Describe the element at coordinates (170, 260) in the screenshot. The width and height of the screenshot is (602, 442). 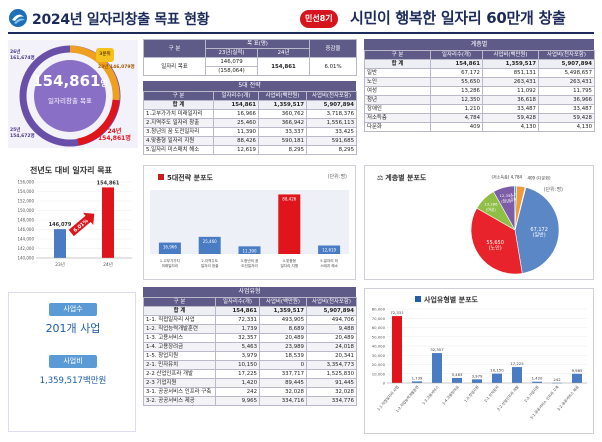
I see `strategy-category-label: 1.고부가가치` at that location.